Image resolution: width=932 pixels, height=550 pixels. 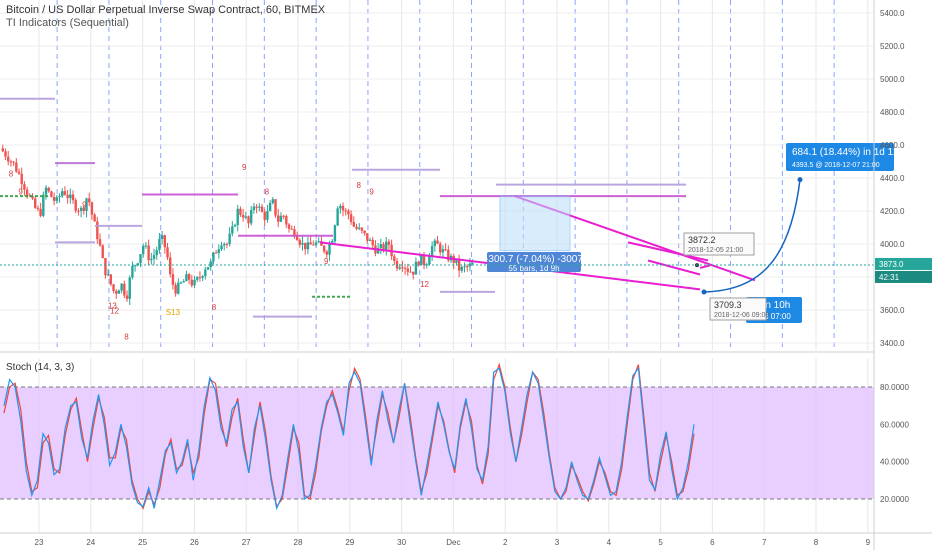 What do you see at coordinates (114, 310) in the screenshot?
I see `seq-count: 12` at bounding box center [114, 310].